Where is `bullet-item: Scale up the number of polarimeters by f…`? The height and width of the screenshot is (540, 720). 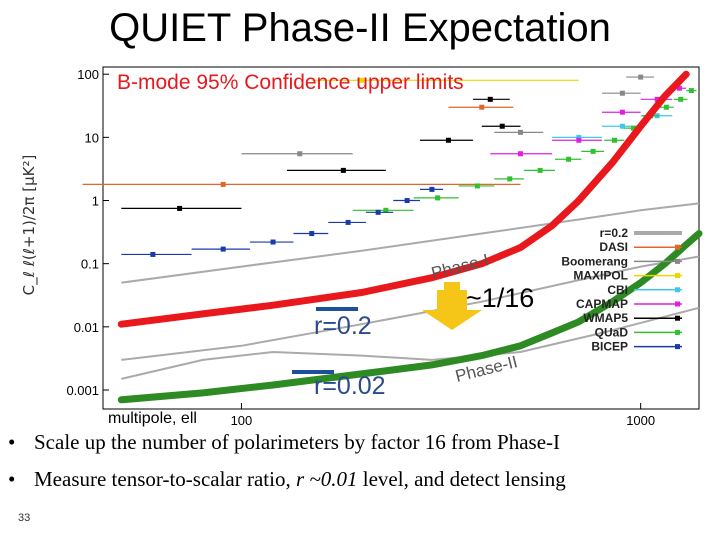 bullet-item: Scale up the number of polarimeters by f… is located at coordinates (358, 442).